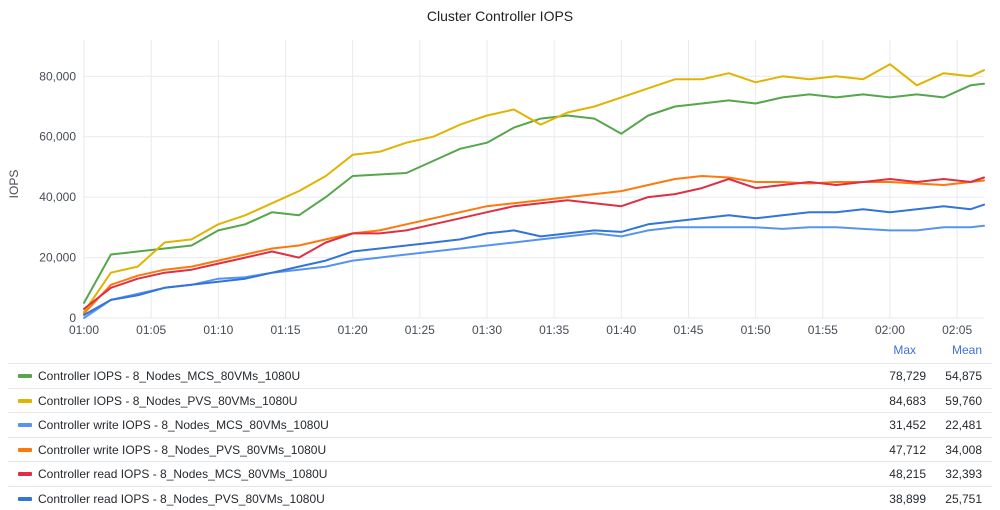 The image size is (1000, 510). Describe the element at coordinates (14, 184) in the screenshot. I see `y-axis-label: IOPS` at that location.